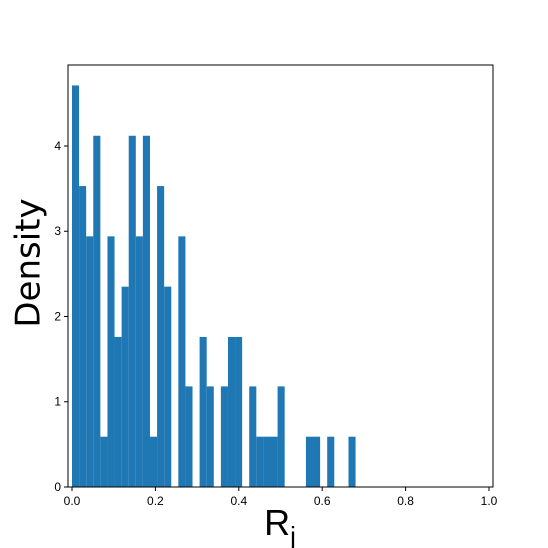 The width and height of the screenshot is (548, 548). Describe the element at coordinates (155, 501) in the screenshot. I see `x-tick-label: 0.2` at that location.